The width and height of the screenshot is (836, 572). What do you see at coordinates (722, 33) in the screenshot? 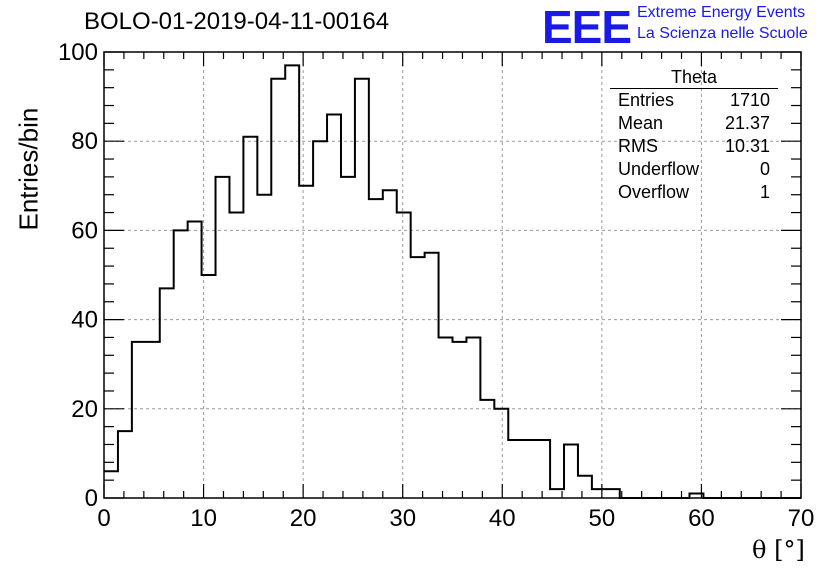
I see `logo-line-2: La Scienza nelle Scuole` at bounding box center [722, 33].